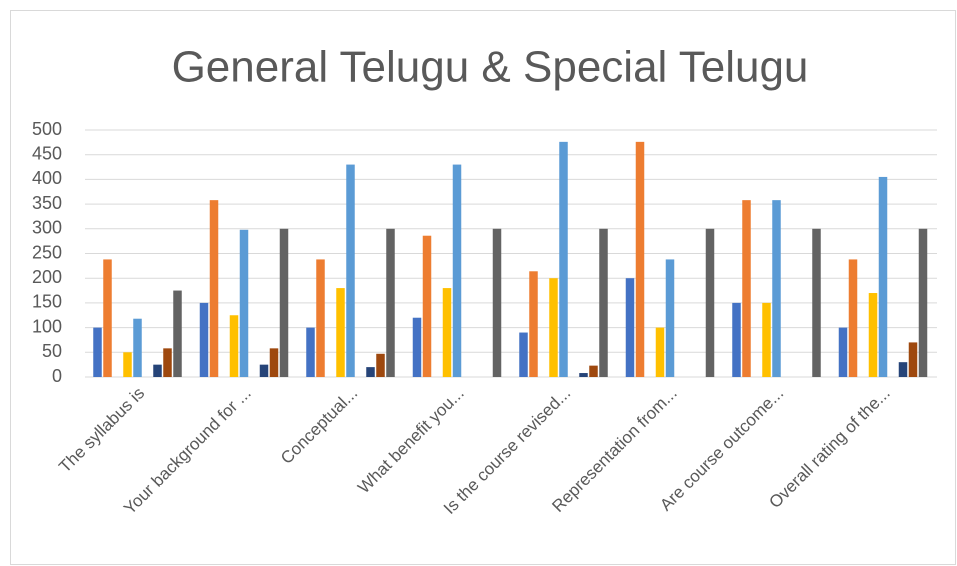  Describe the element at coordinates (47, 326) in the screenshot. I see `y-tick-label: 100` at that location.